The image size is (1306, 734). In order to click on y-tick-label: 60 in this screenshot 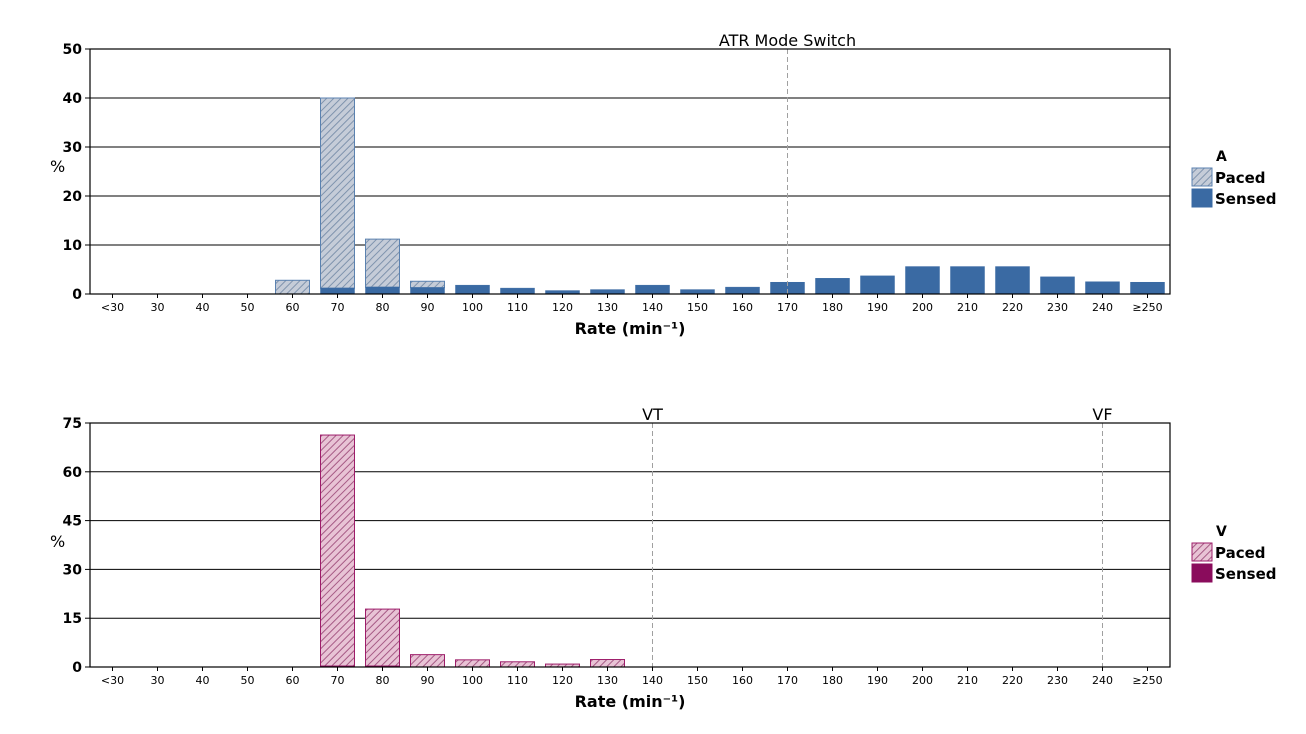, I will do `click(73, 473)`.